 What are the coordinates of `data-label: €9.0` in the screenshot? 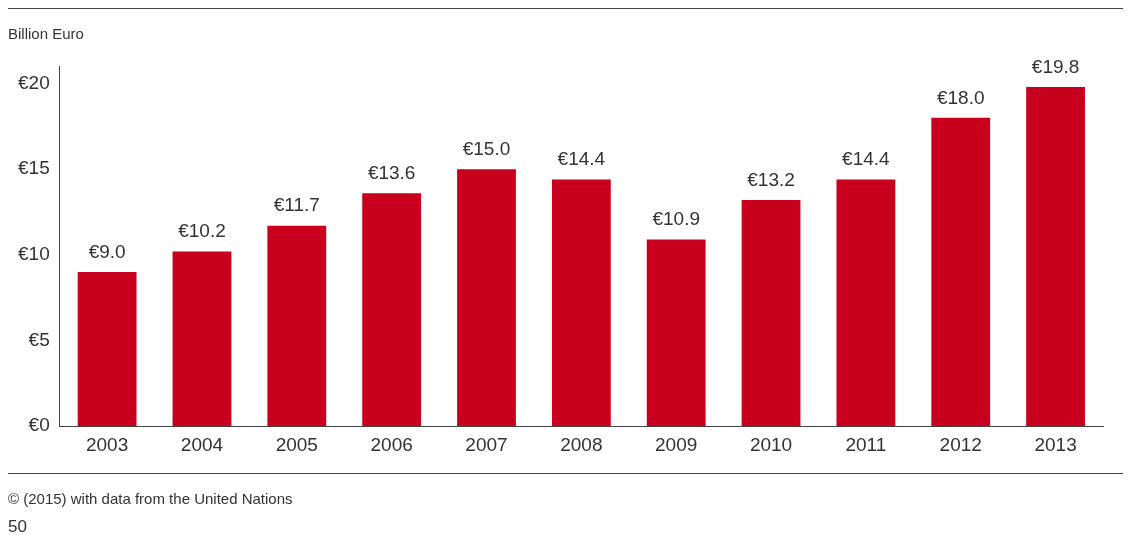 It's located at (107, 251).